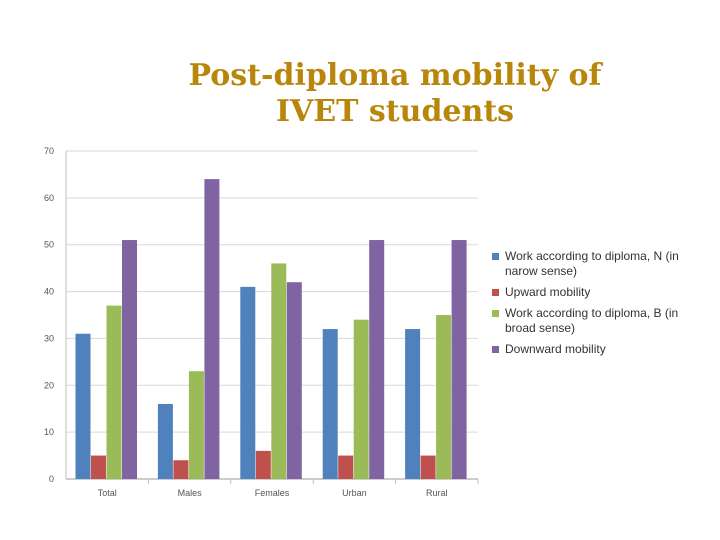 The width and height of the screenshot is (720, 540). I want to click on x-tick-label: Total, so click(107, 493).